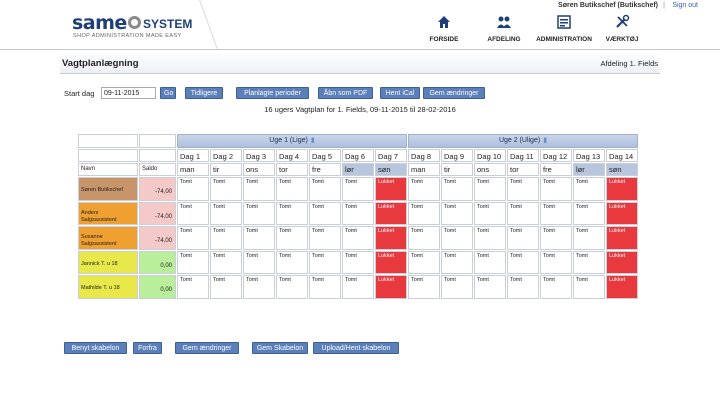 This screenshot has width=720, height=405. Describe the element at coordinates (95, 348) in the screenshot. I see `use-template-button: Benyt skabelon` at that location.